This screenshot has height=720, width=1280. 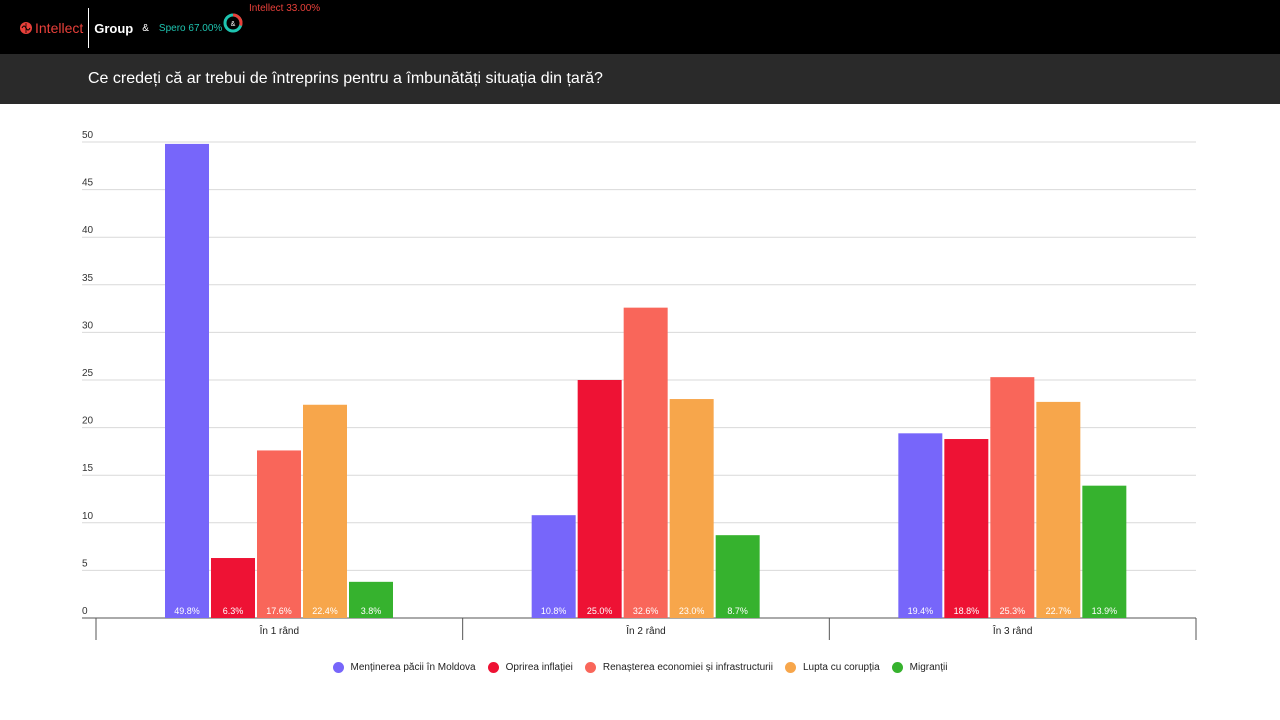 What do you see at coordinates (114, 28) in the screenshot?
I see `brand-group: Group` at bounding box center [114, 28].